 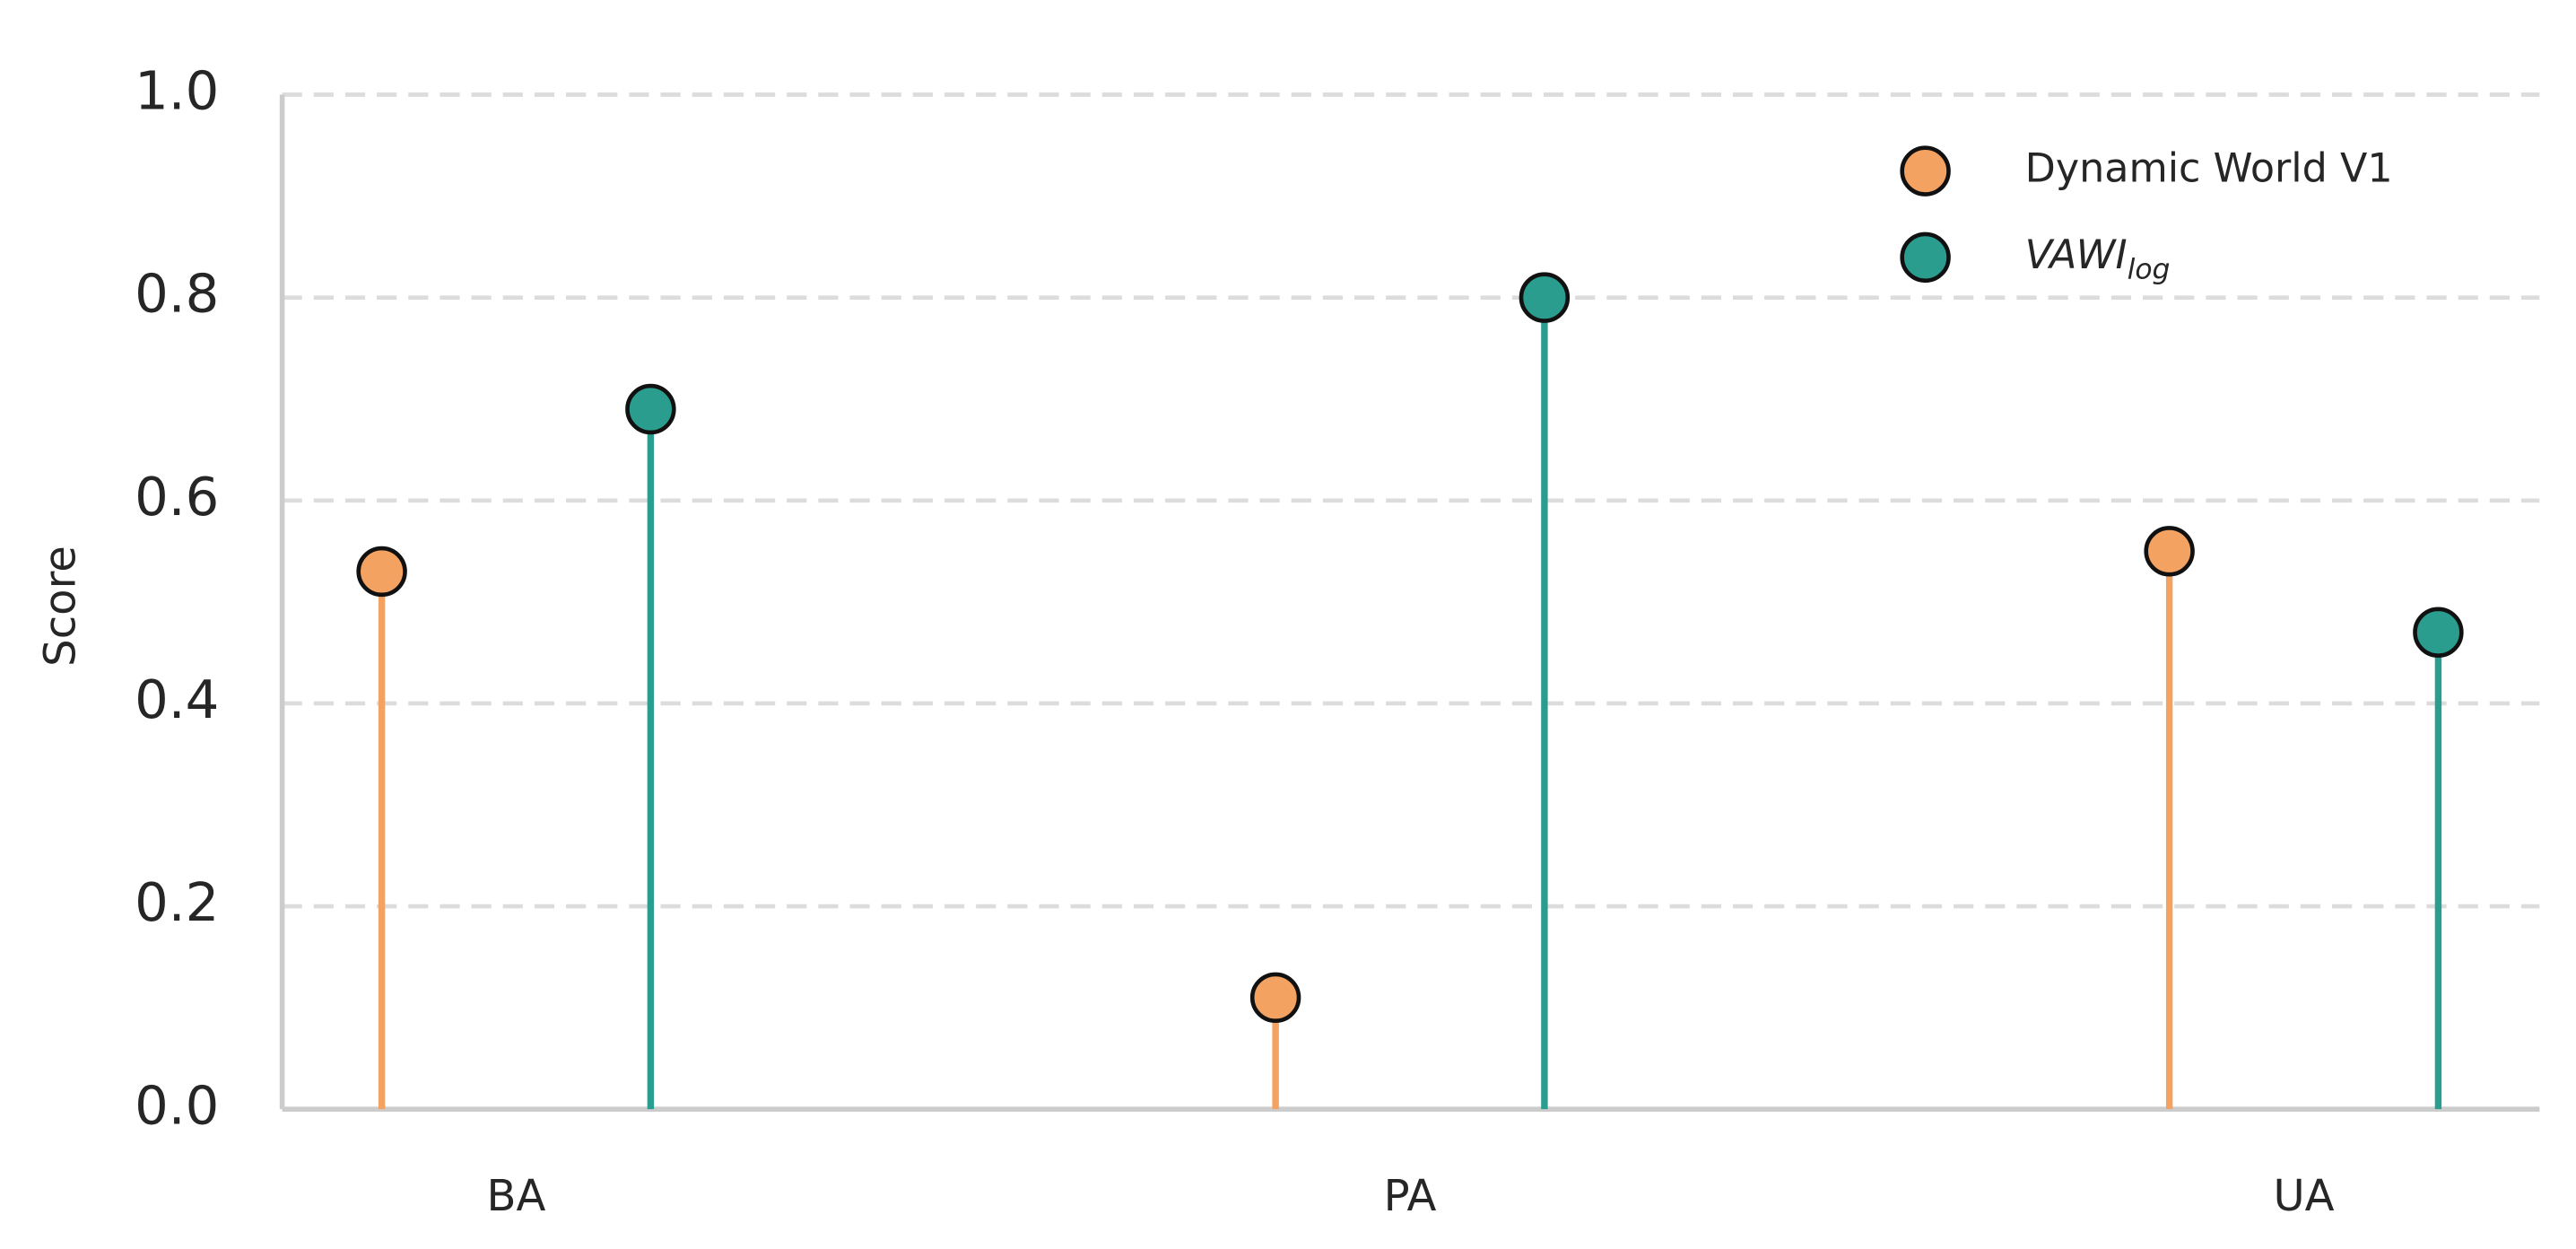 I want to click on y-tick-label: 0.2, so click(x=177, y=902).